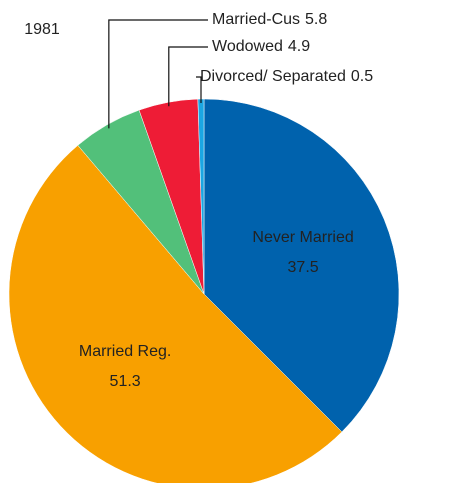 This screenshot has height=483, width=449. I want to click on slice-value: 37.5, so click(303, 267).